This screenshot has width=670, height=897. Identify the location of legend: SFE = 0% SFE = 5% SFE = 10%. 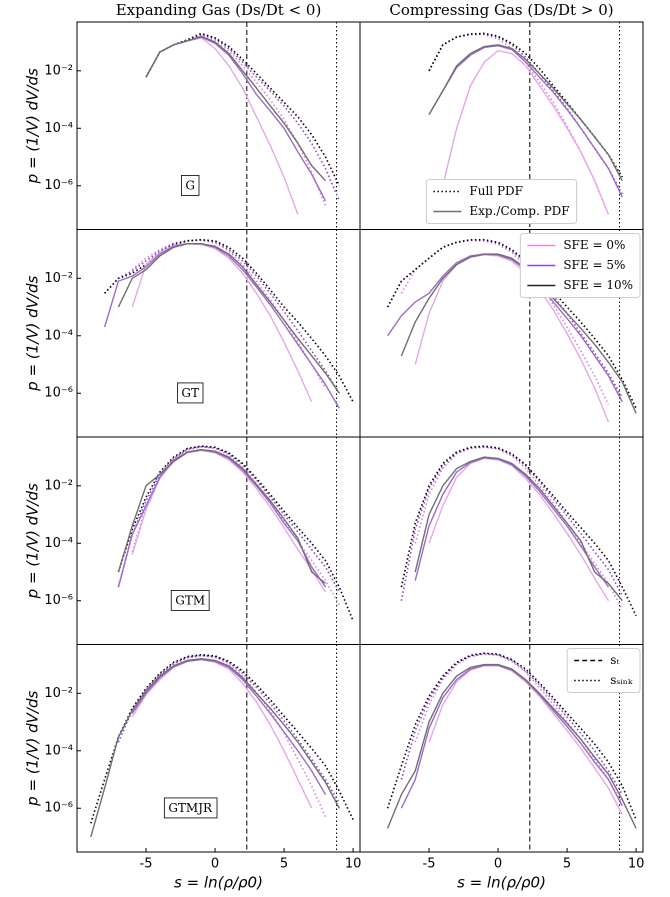
(580, 265).